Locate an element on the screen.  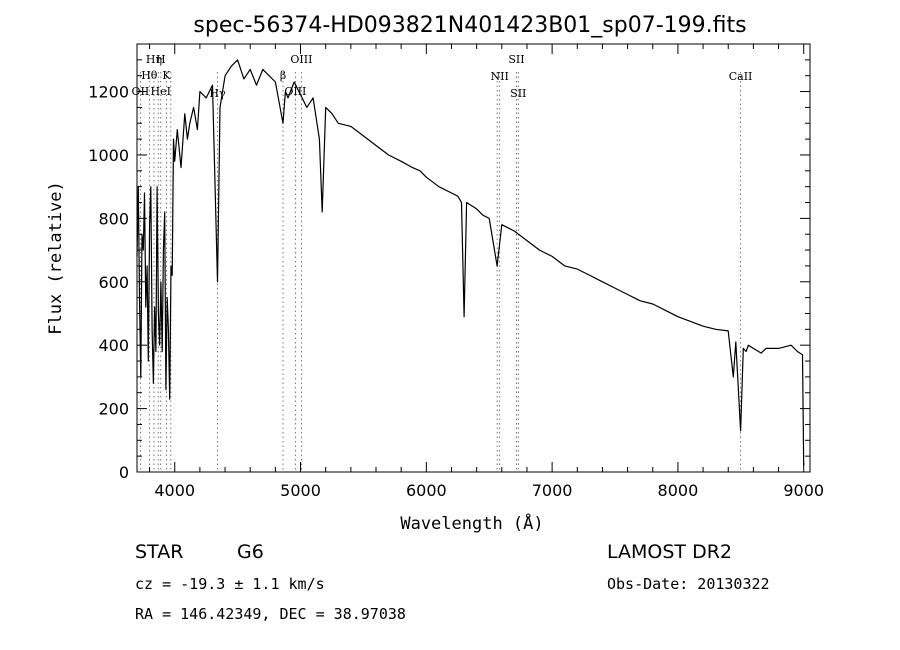
y-tick-label: 400 is located at coordinates (113, 345).